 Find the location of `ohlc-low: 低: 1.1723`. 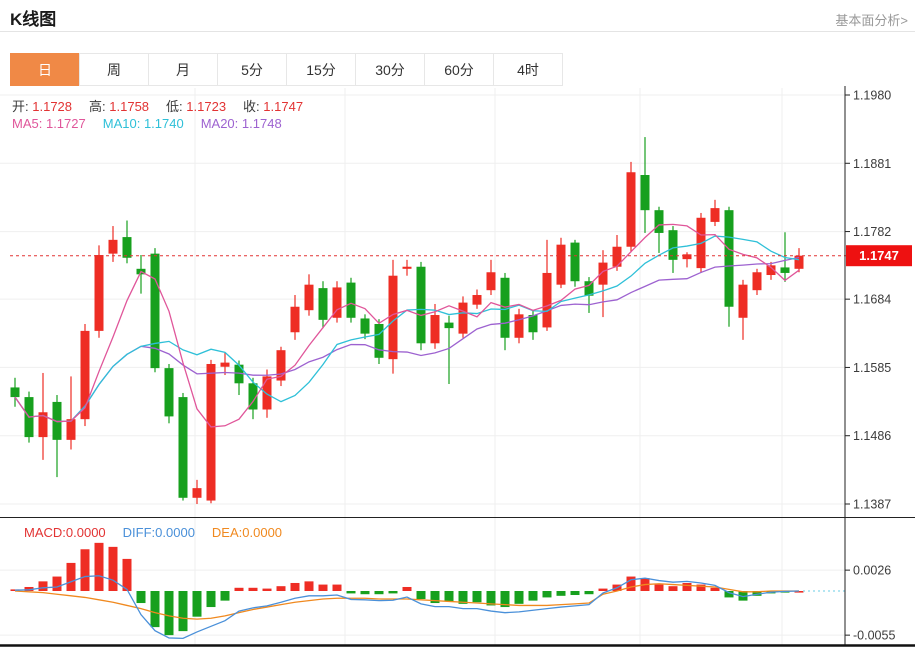

ohlc-low: 低: 1.1723 is located at coordinates (196, 105).